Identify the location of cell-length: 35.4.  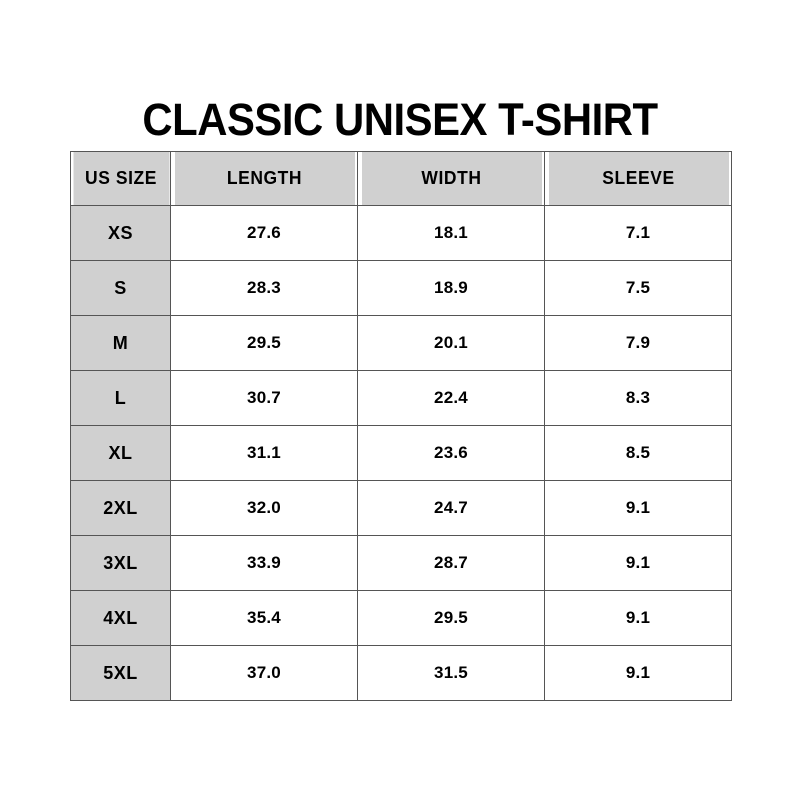
(264, 618).